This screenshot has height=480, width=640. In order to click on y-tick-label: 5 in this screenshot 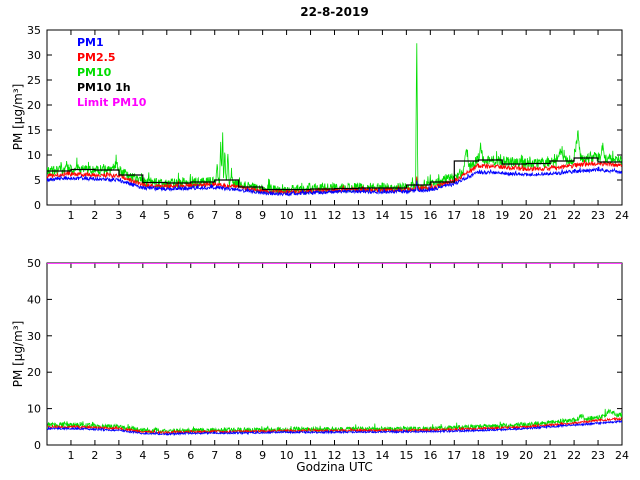, I will do `click(37, 180)`.